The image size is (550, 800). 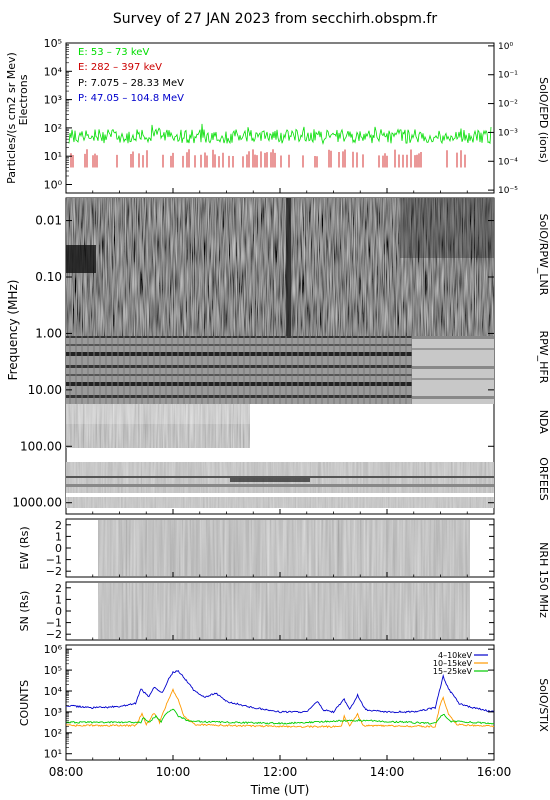 What do you see at coordinates (455, 655) in the screenshot?
I see `stix-legend-label: 4–10keV` at bounding box center [455, 655].